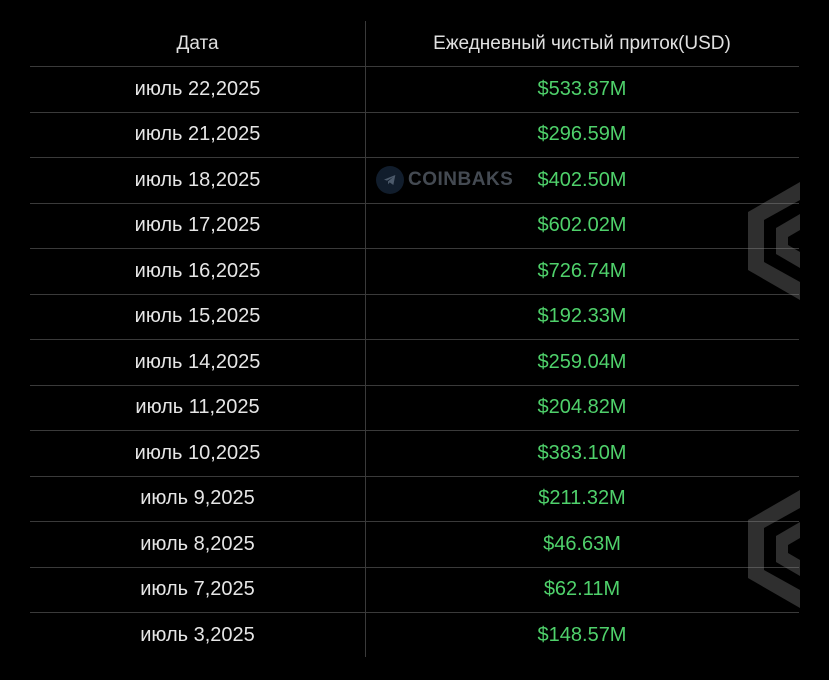 This screenshot has height=680, width=829. What do you see at coordinates (197, 452) in the screenshot?
I see `row-date: июль 10,2025` at bounding box center [197, 452].